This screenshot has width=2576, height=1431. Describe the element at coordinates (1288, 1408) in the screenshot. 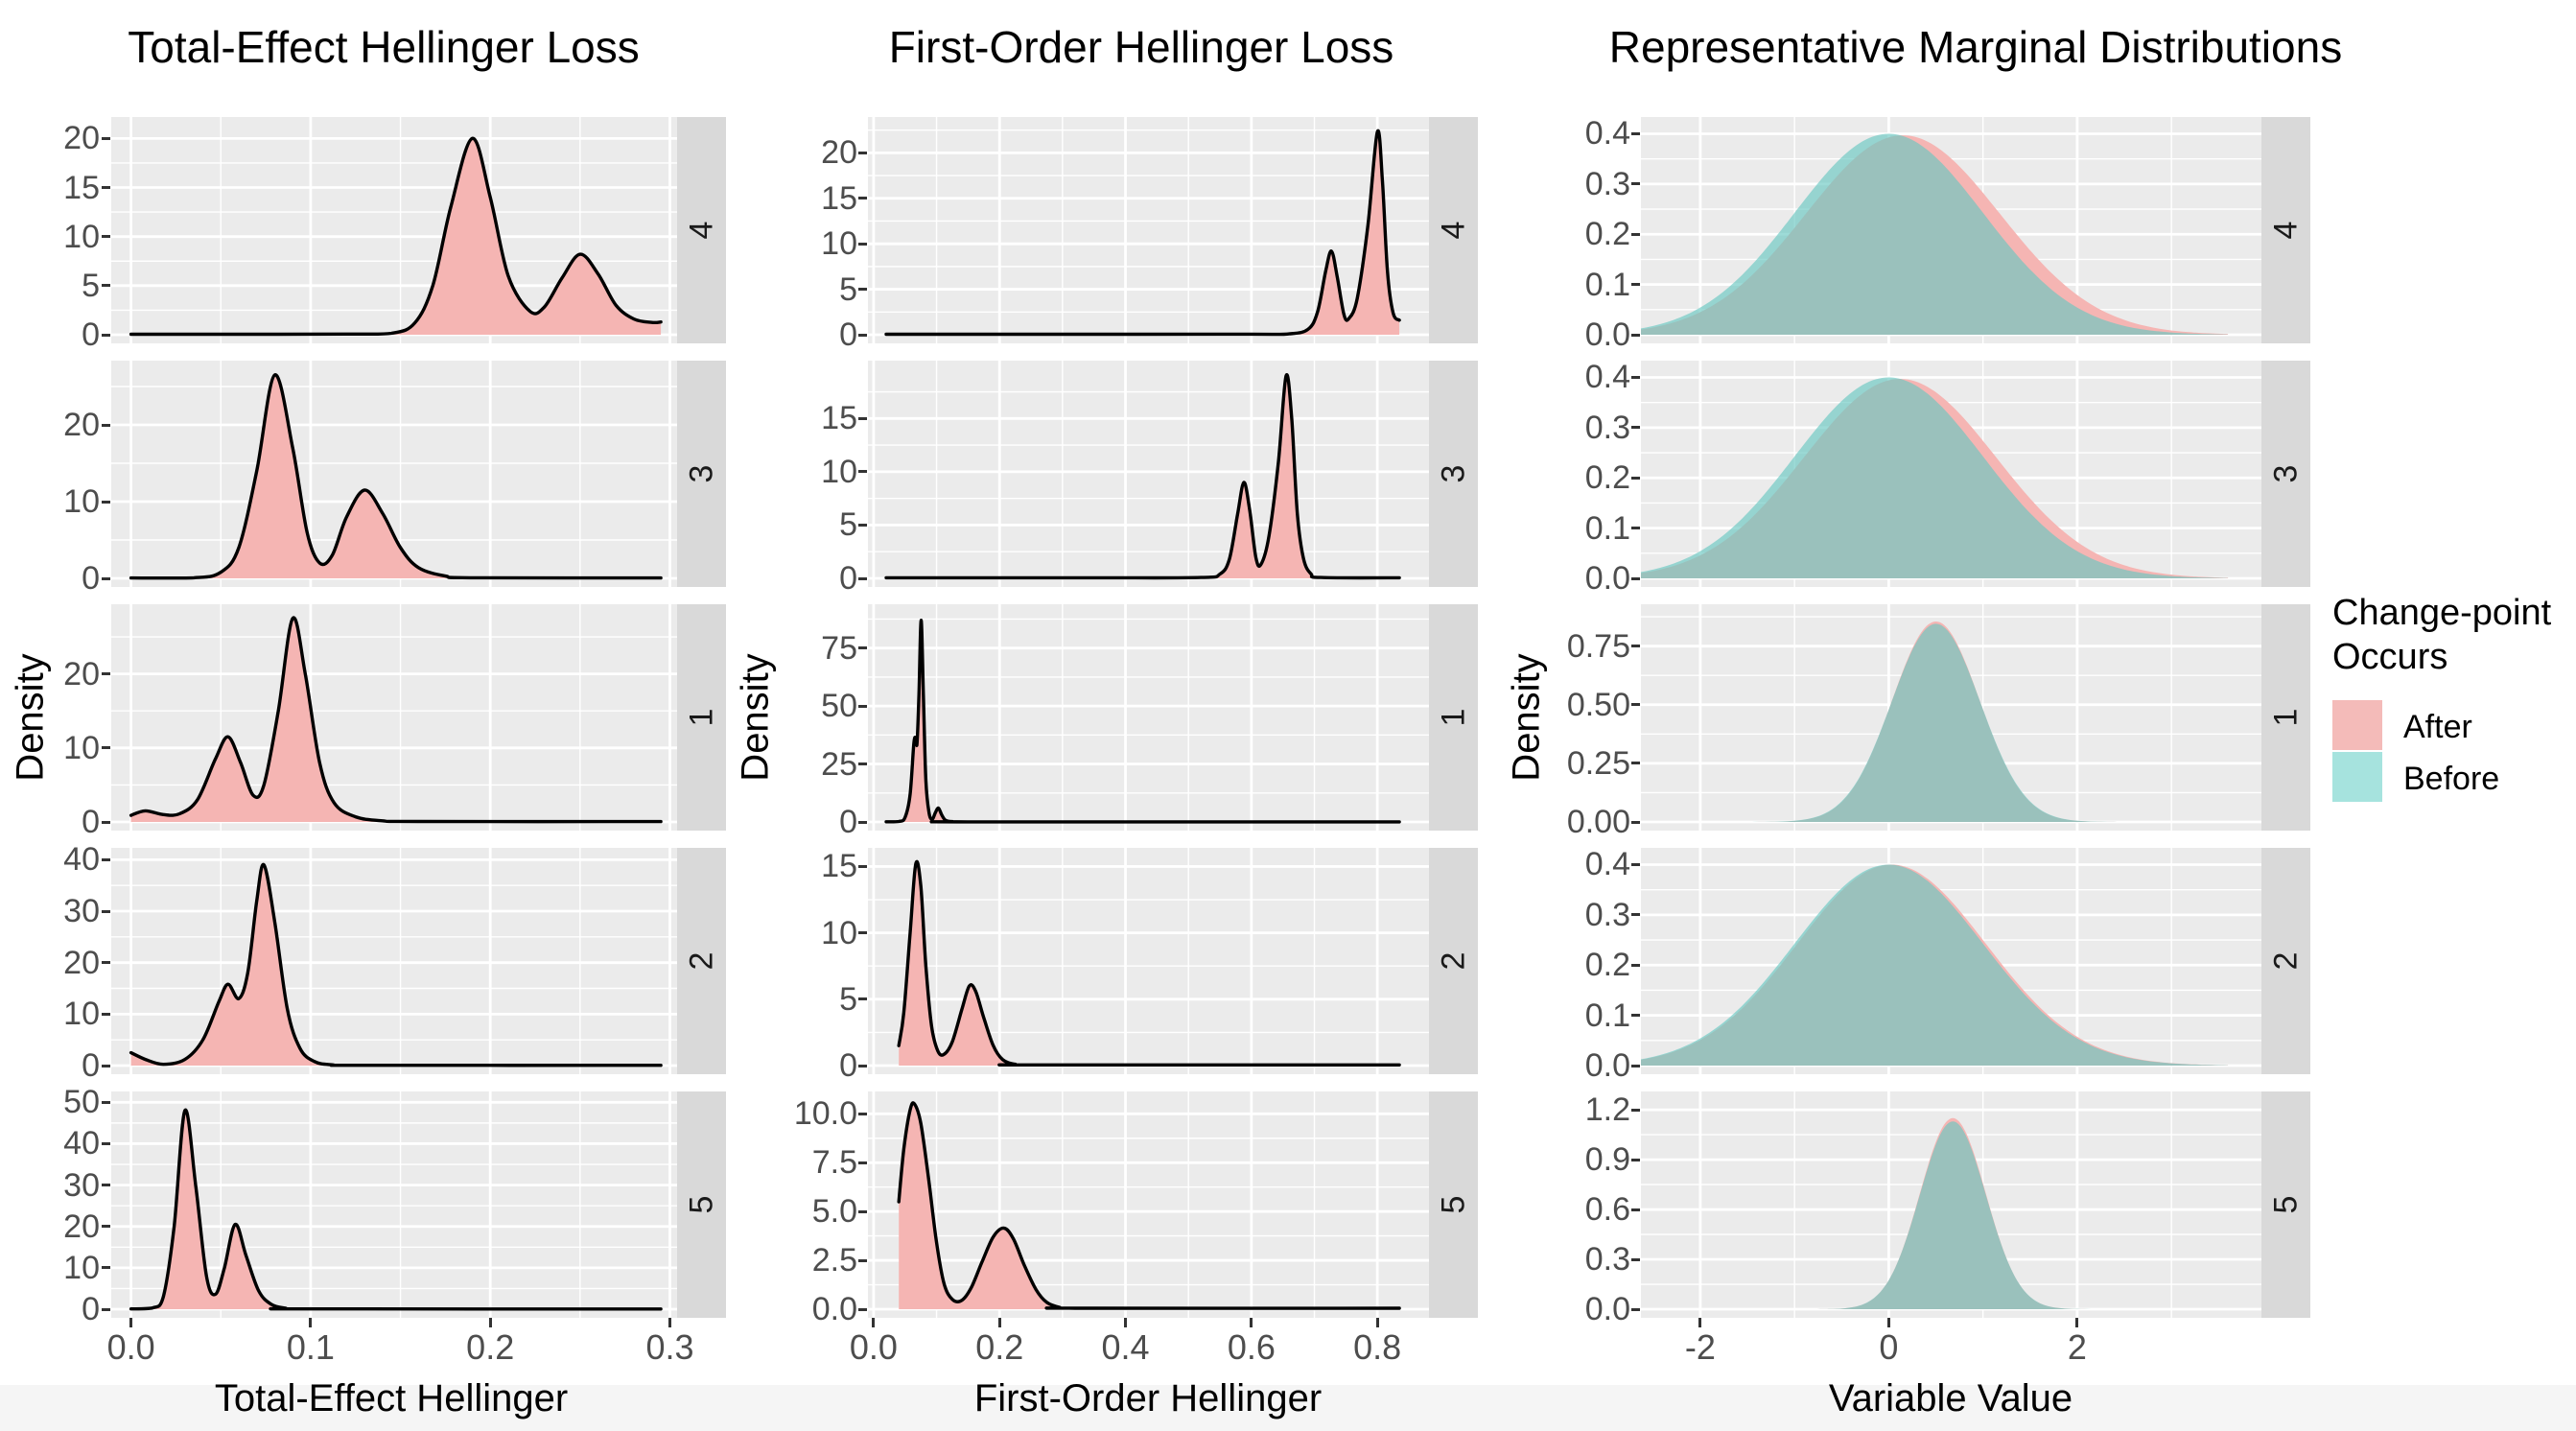

I see `bottom-band` at that location.